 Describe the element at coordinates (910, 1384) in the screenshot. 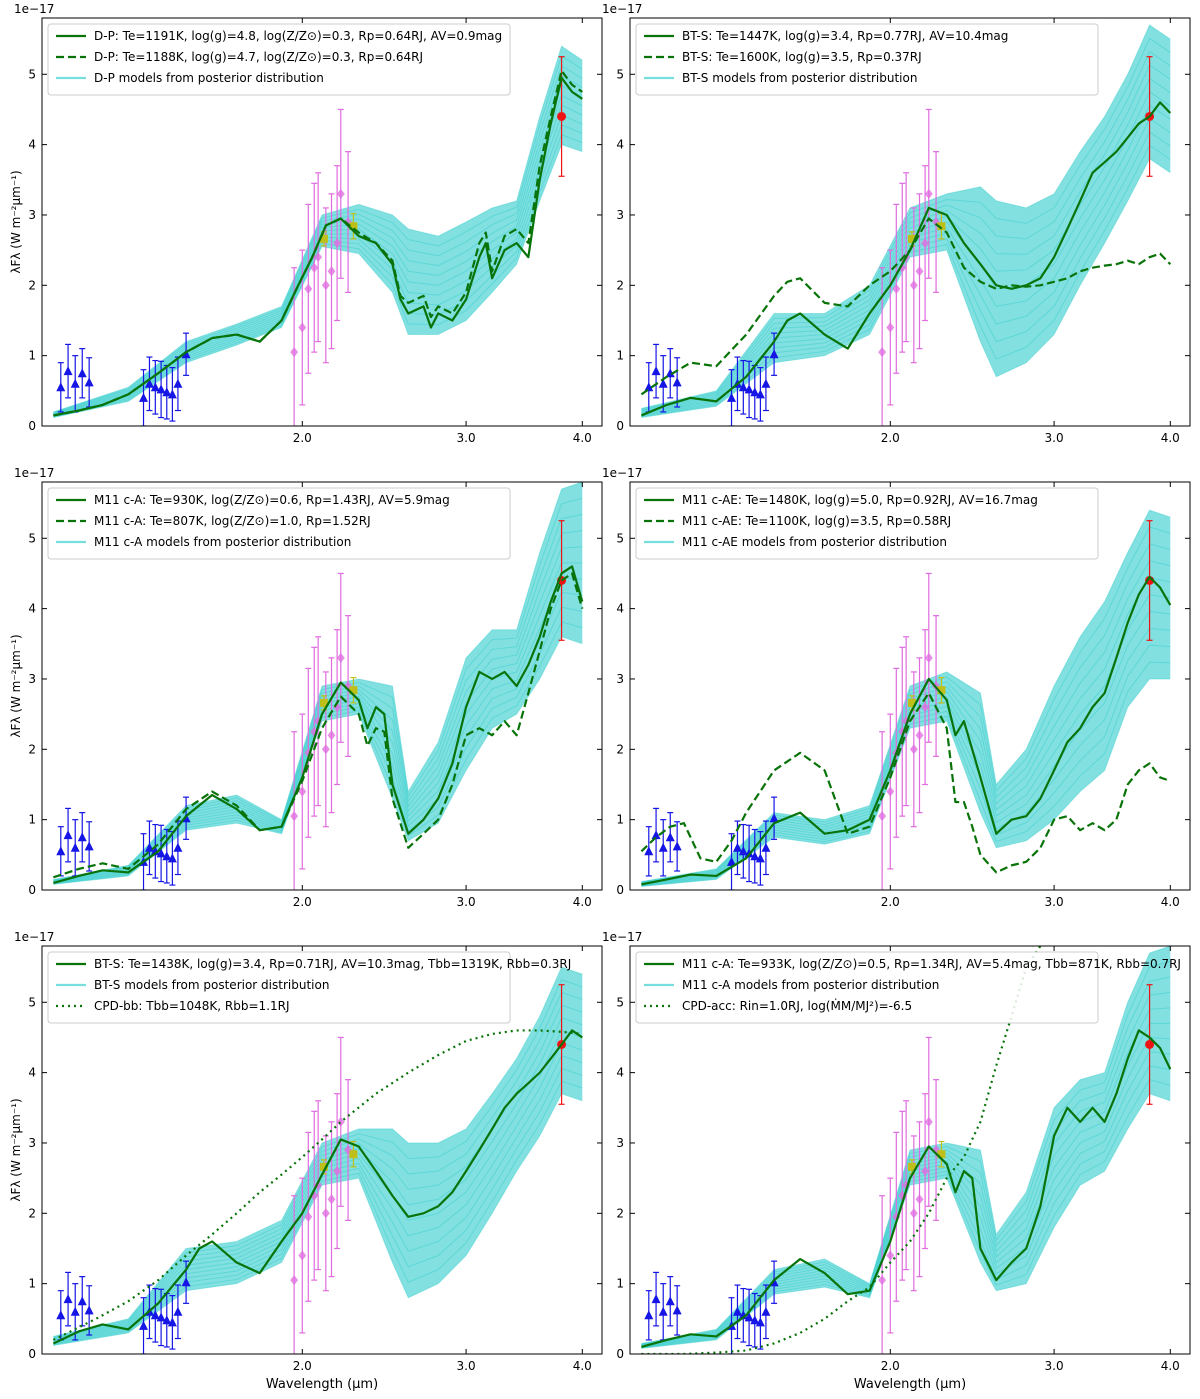

I see `x-axis-label: Wavelength (μm)` at that location.